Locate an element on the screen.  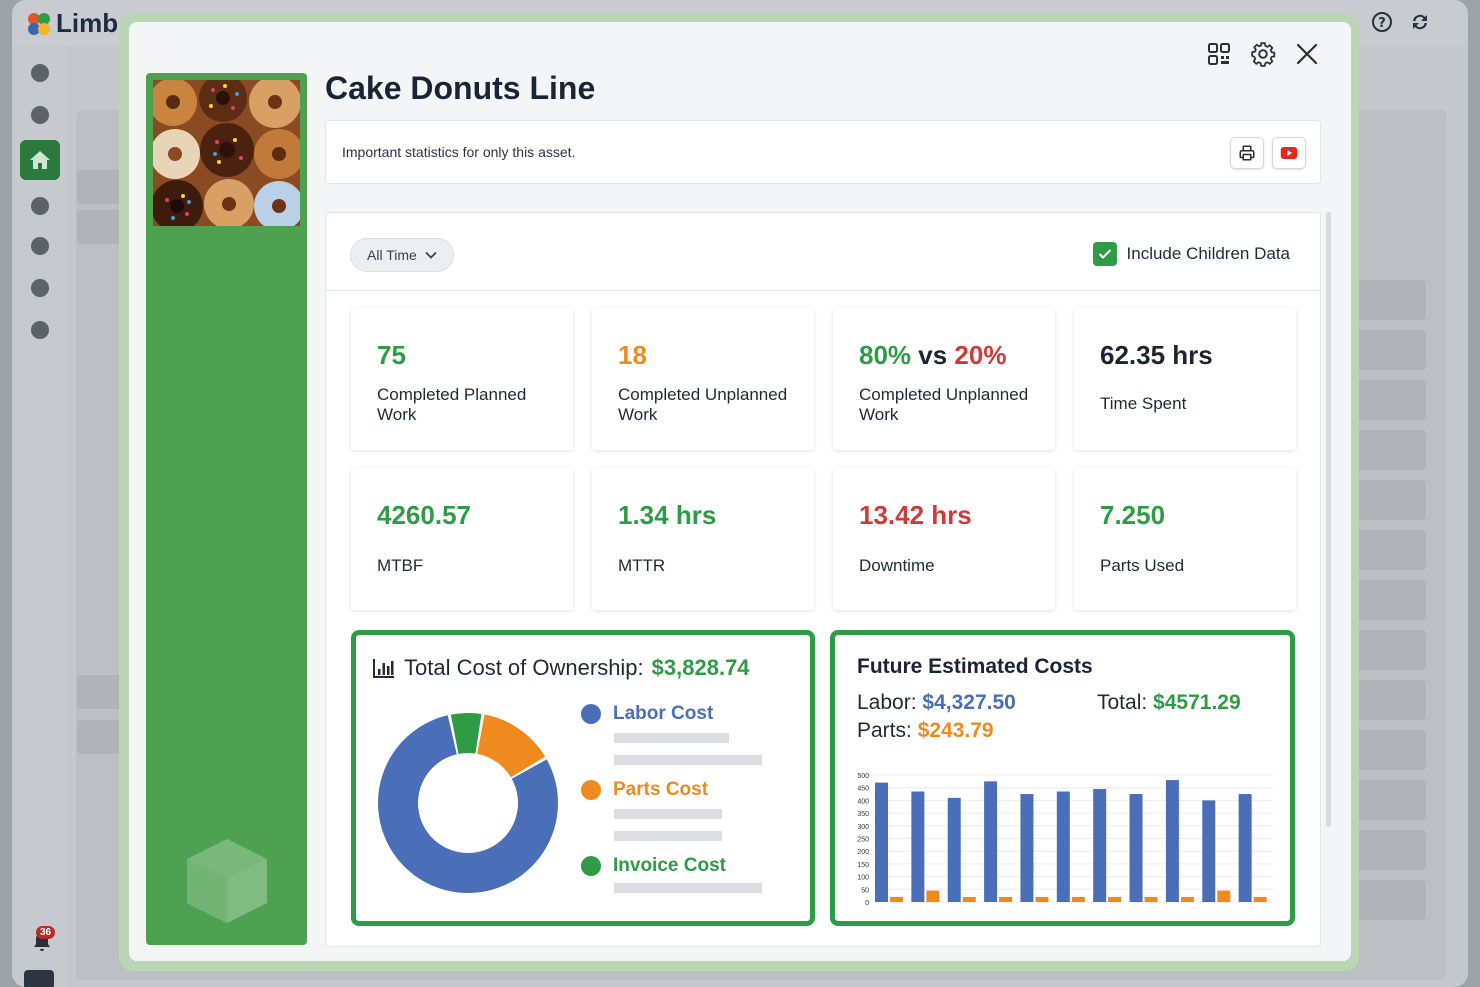
youtube-icon is located at coordinates (1289, 153).